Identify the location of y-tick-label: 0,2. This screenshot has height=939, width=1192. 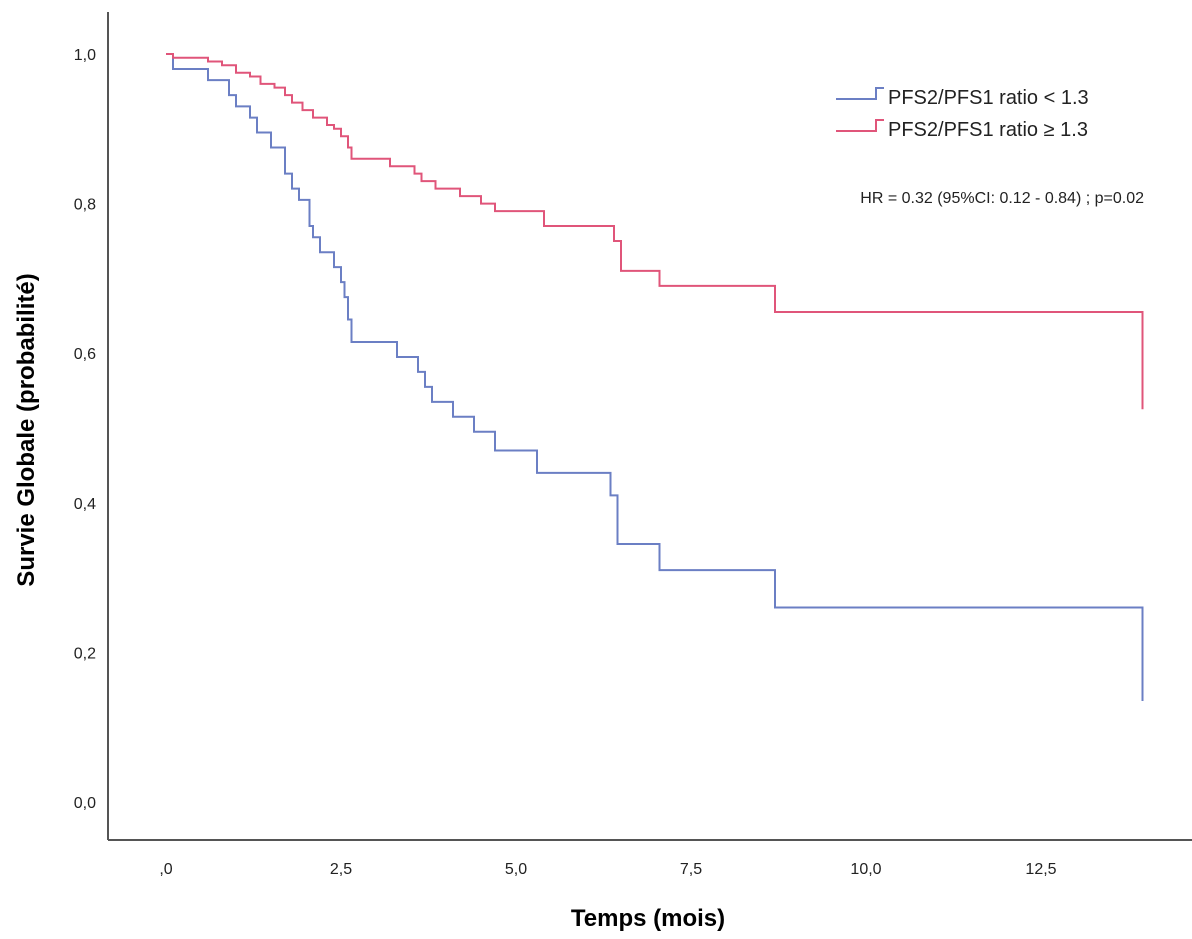
(85, 653).